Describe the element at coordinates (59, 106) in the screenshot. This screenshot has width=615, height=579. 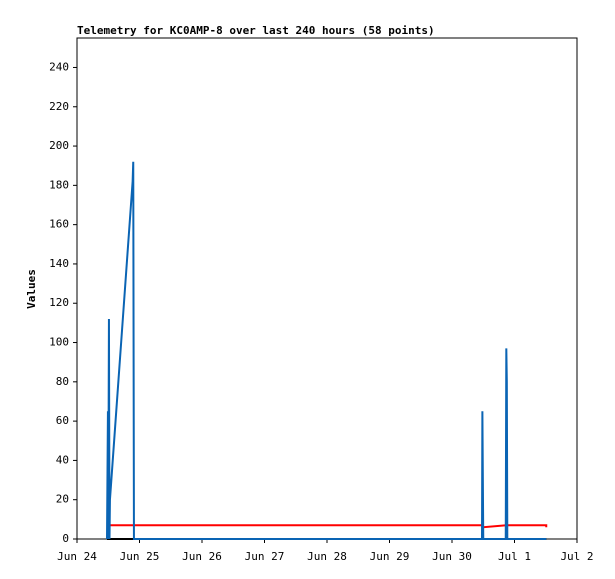
I see `y-tick-label: 220` at that location.